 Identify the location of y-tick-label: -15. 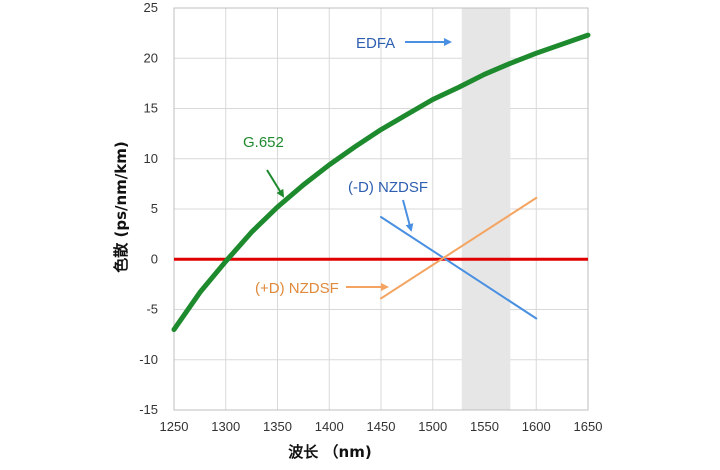
(148, 409).